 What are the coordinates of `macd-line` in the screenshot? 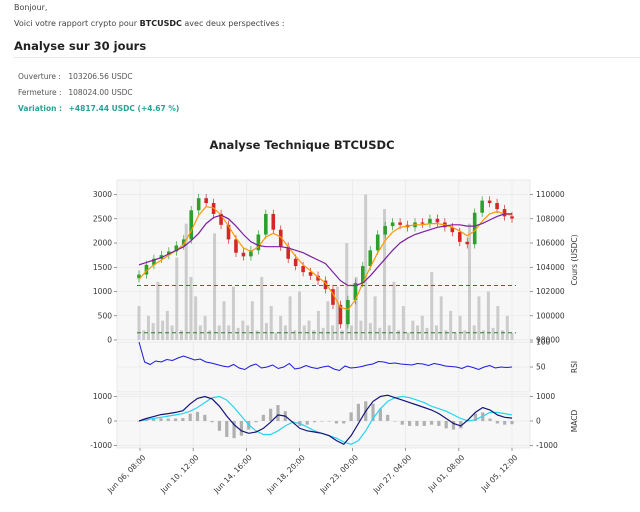 It's located at (325, 420).